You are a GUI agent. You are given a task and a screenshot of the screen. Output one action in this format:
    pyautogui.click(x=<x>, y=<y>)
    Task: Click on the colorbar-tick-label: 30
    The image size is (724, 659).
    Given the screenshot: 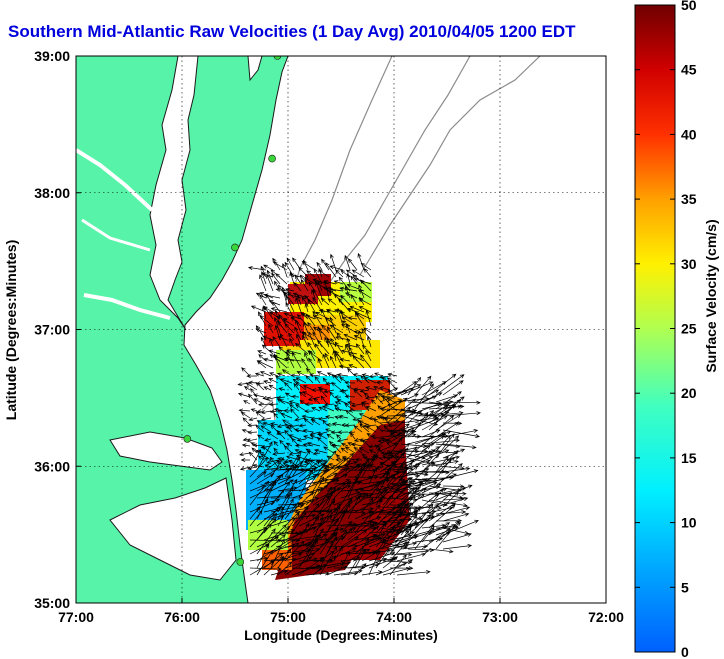 What is the action you would take?
    pyautogui.click(x=689, y=264)
    